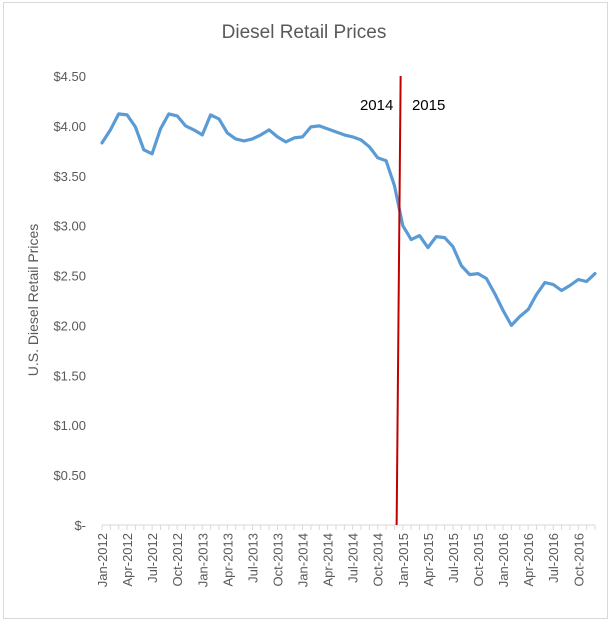 Image resolution: width=613 pixels, height=627 pixels. I want to click on x-tick-label: Oct-2016, so click(578, 559).